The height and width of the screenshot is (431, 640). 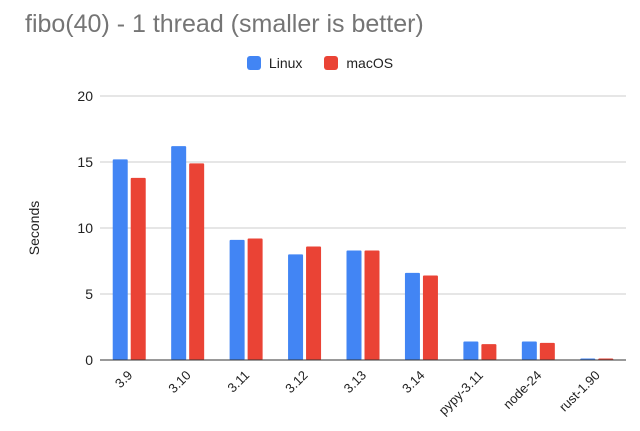 I want to click on bar-macos-3.10, so click(x=197, y=261).